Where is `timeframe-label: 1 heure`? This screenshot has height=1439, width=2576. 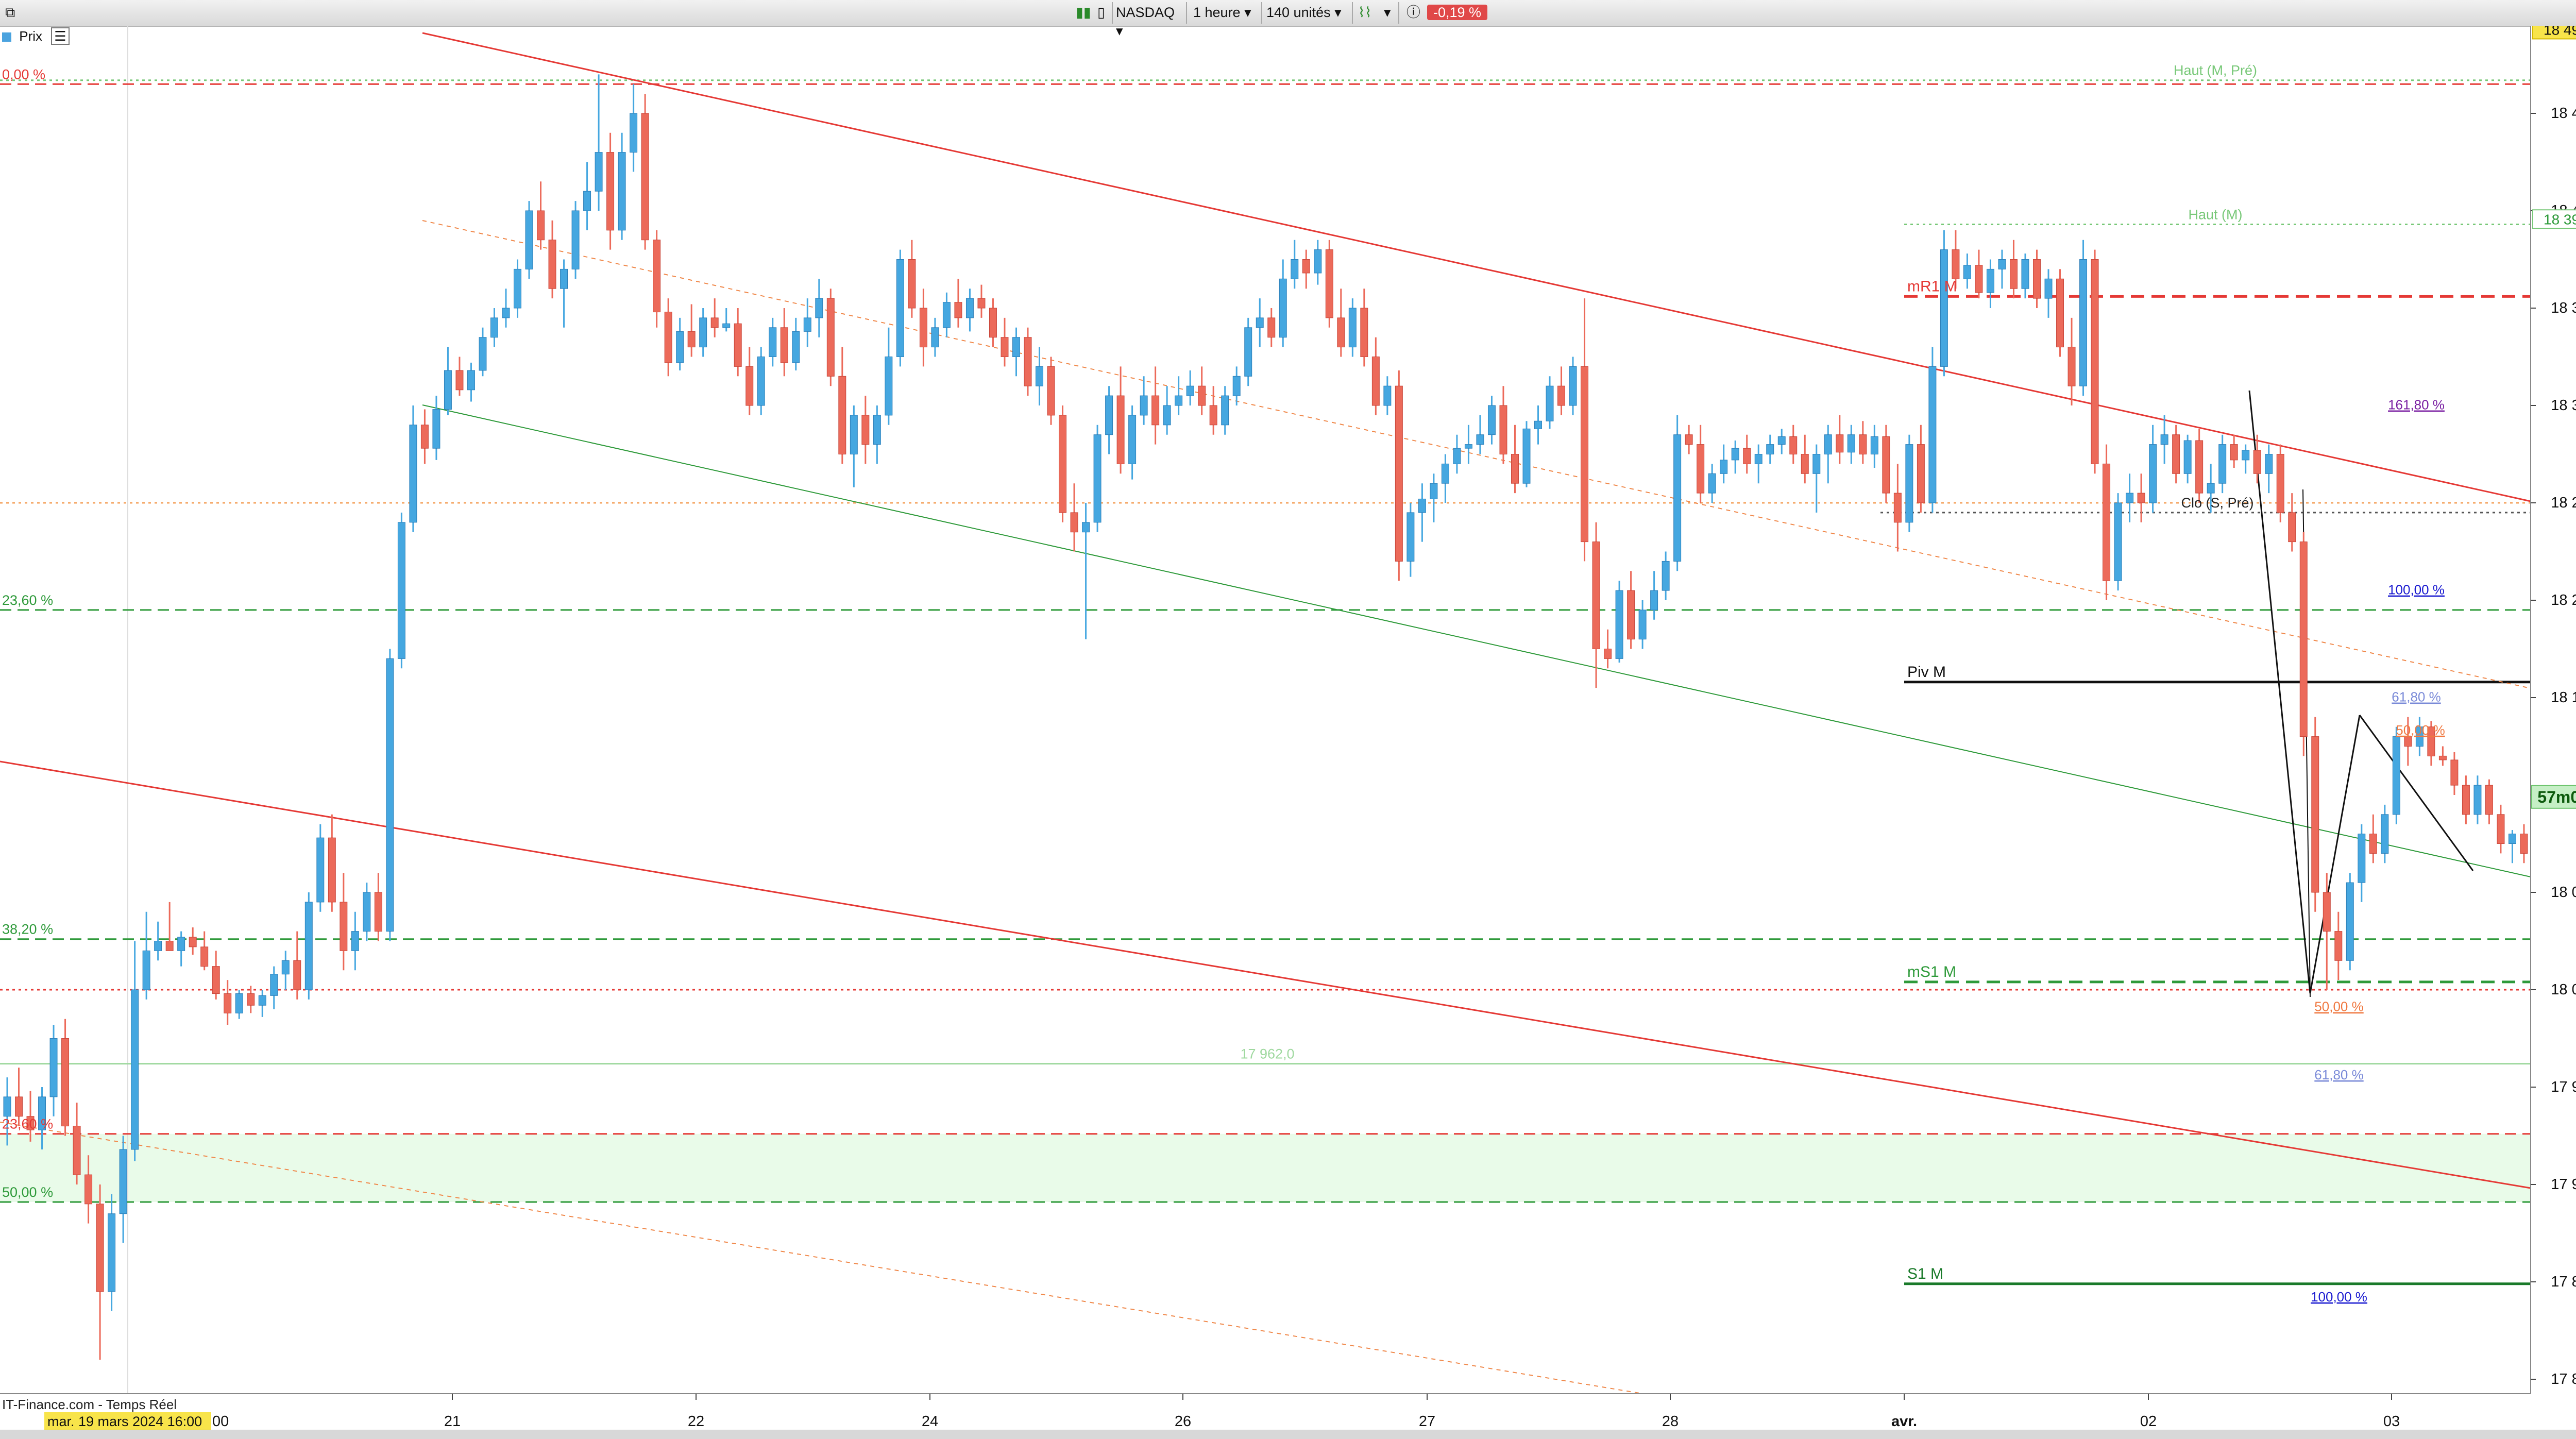 timeframe-label: 1 heure is located at coordinates (1217, 12).